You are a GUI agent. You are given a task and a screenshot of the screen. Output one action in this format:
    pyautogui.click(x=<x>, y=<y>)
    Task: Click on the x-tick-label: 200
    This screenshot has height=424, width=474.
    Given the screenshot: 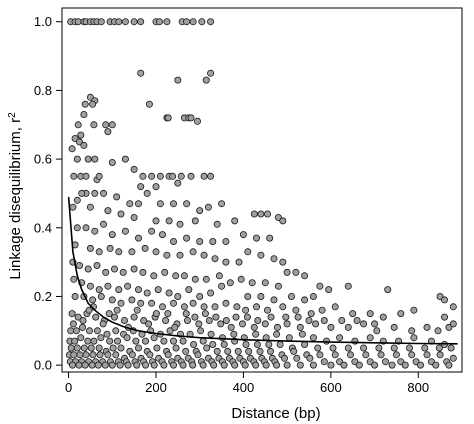 What is the action you would take?
    pyautogui.click(x=156, y=387)
    